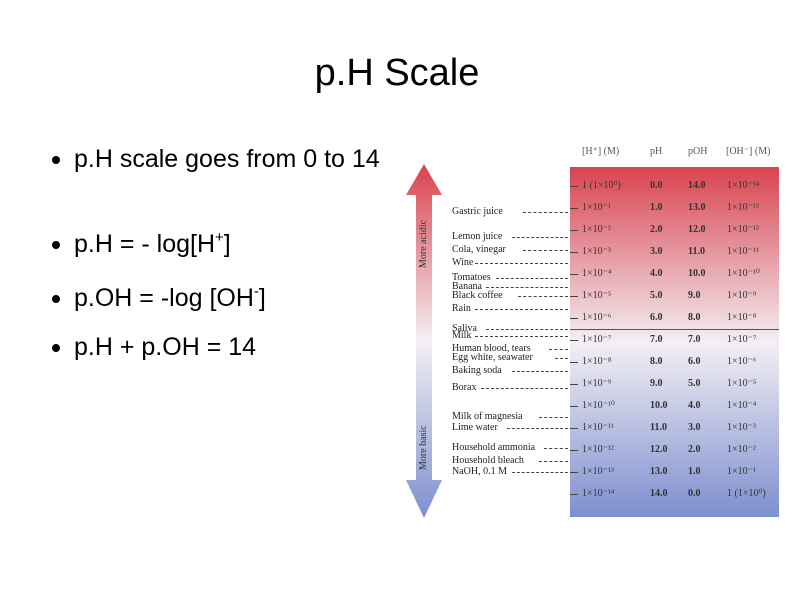  Describe the element at coordinates (656, 207) in the screenshot. I see `ph-value: 1.0` at that location.